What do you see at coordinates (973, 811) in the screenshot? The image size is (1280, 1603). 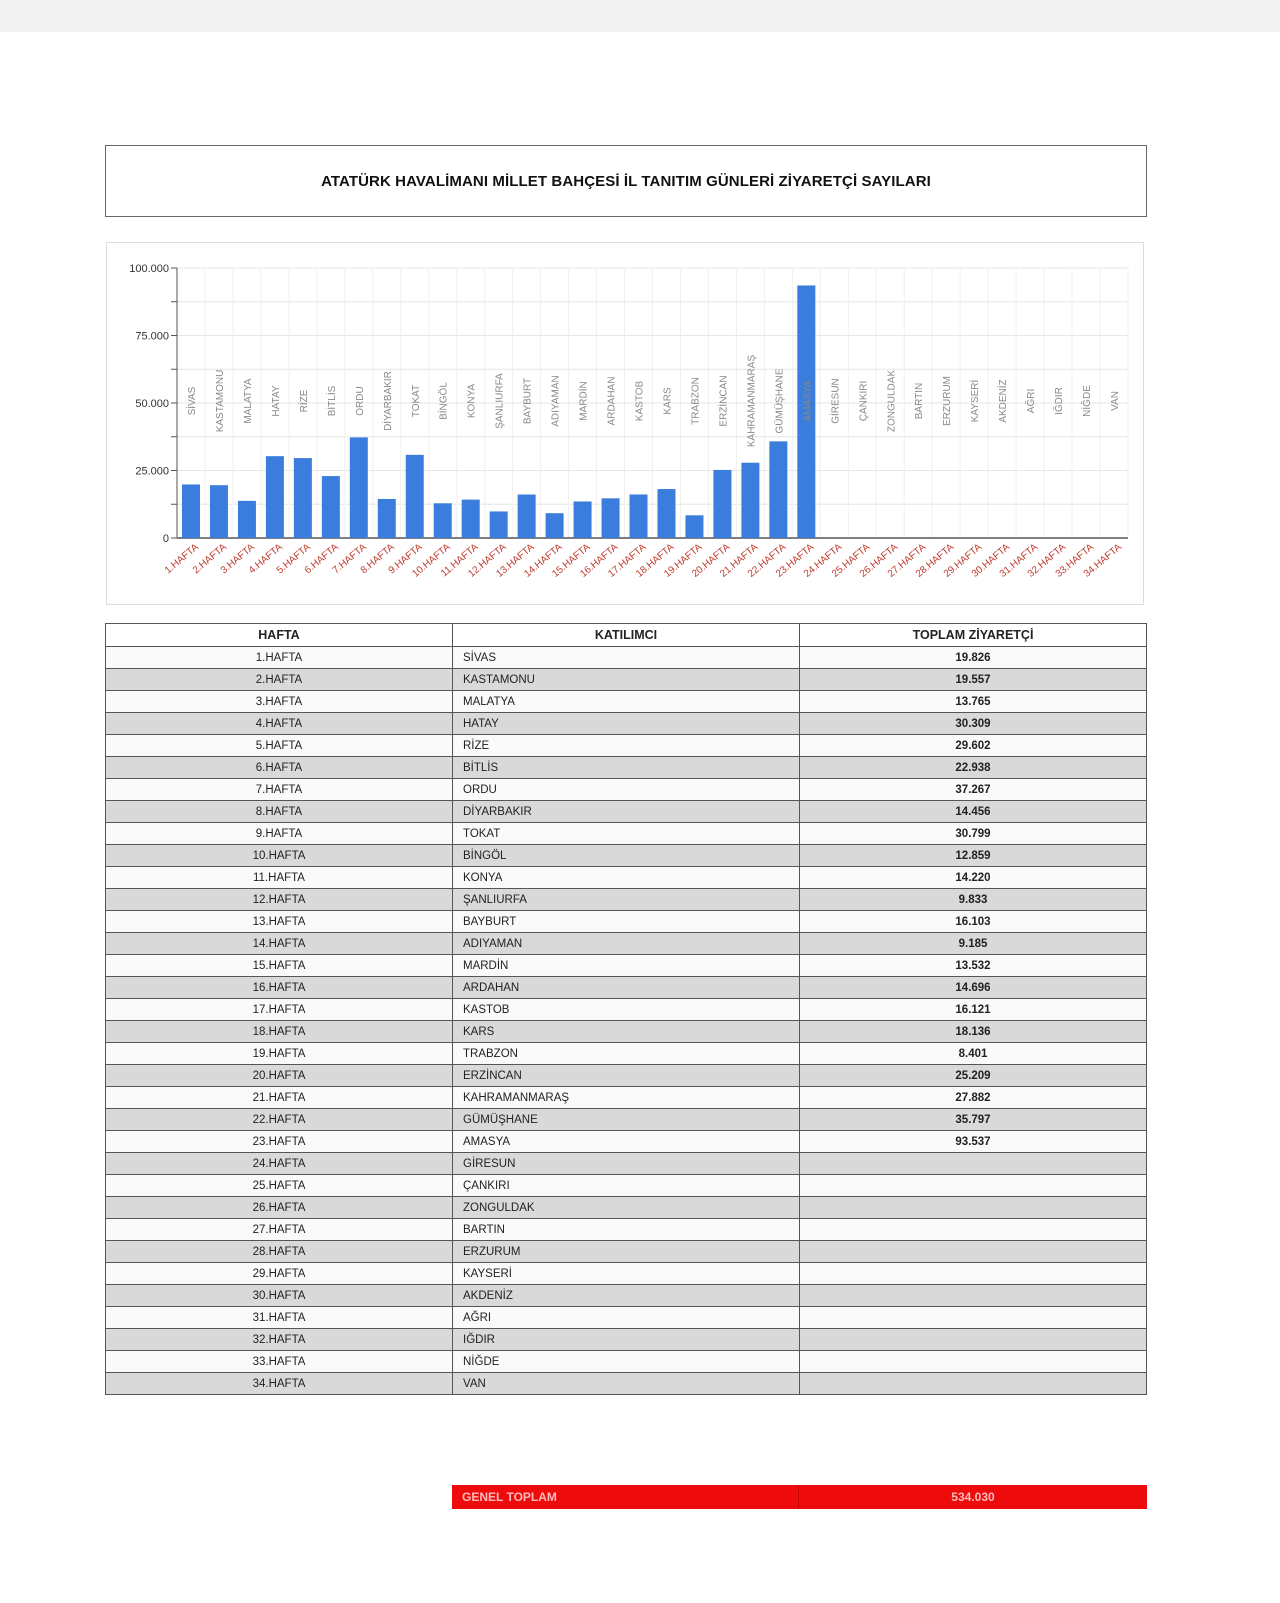 I see `cell-toplam: 14.456` at bounding box center [973, 811].